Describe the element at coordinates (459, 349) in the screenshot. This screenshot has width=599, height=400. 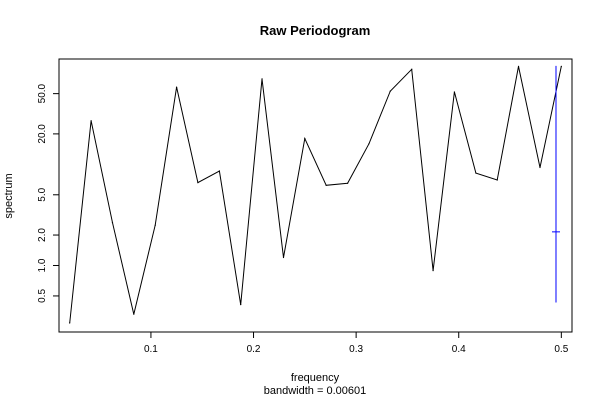
I see `x-tick-label: 0.4` at that location.